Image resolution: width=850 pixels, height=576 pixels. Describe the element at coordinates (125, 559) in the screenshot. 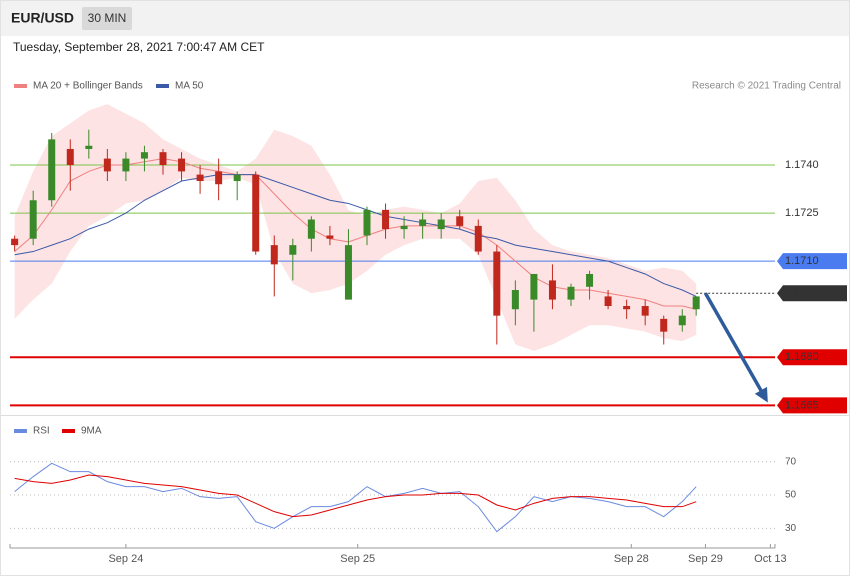

I see `x-tick-label: Sep 24` at that location.